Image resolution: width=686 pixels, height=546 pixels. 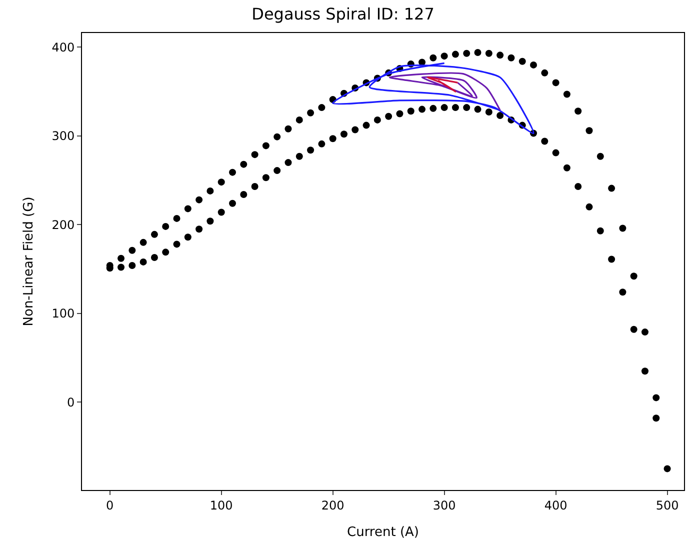 I want to click on y-tick-label: 100, so click(x=63, y=313).